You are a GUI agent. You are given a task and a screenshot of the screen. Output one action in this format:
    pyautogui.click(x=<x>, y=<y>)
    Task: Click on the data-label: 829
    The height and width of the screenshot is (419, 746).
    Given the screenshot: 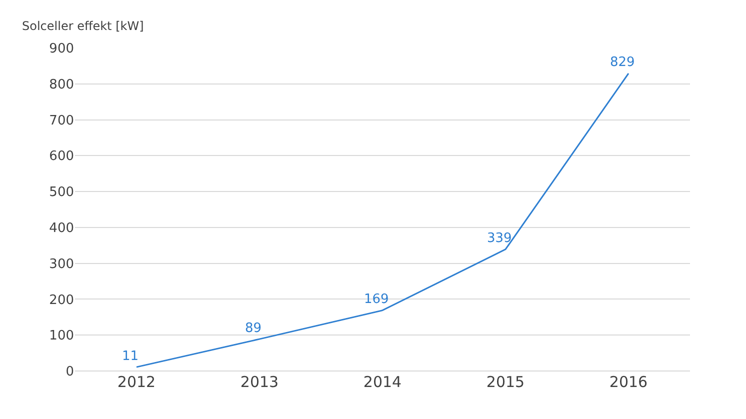 What is the action you would take?
    pyautogui.click(x=622, y=62)
    